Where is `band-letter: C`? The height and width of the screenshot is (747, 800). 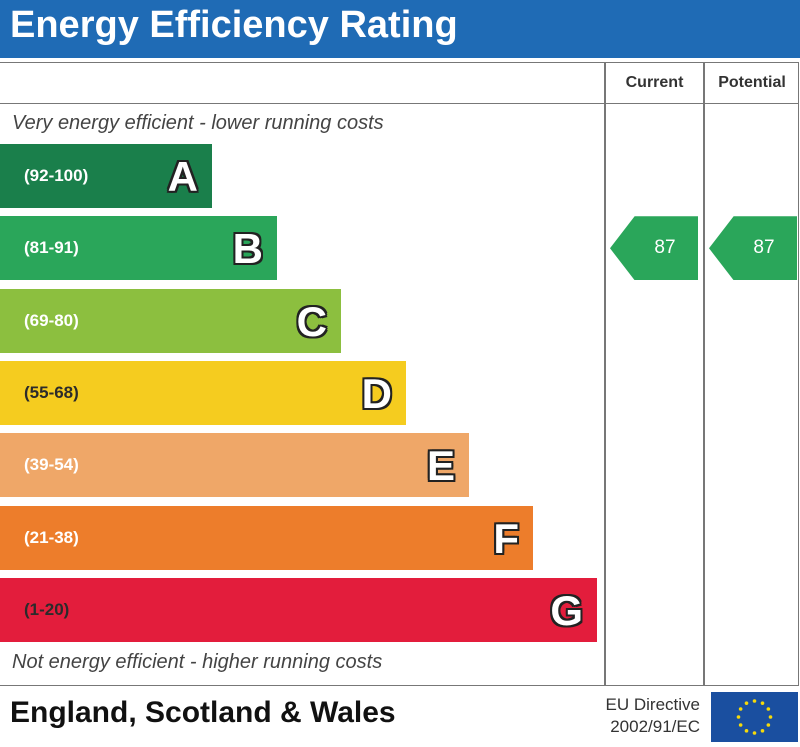
band-letter: C is located at coordinates (311, 321).